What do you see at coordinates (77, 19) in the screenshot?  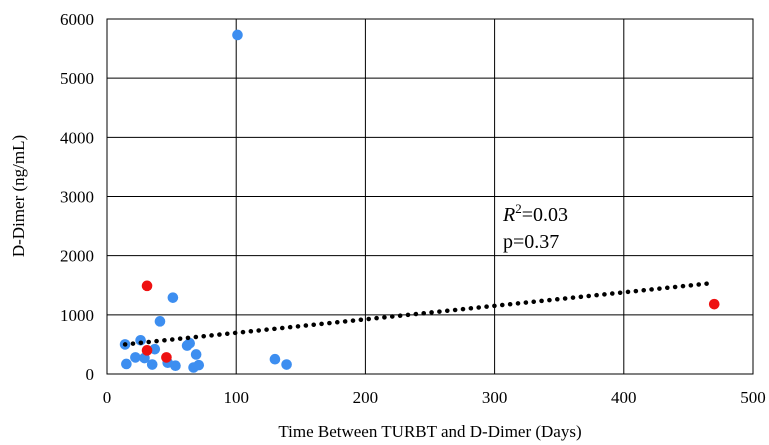 I see `y-tick-label: 6000` at bounding box center [77, 19].